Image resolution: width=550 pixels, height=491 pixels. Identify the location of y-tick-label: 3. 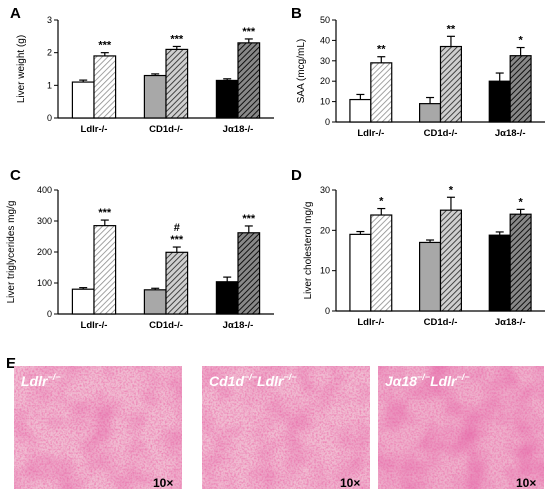
(49, 20).